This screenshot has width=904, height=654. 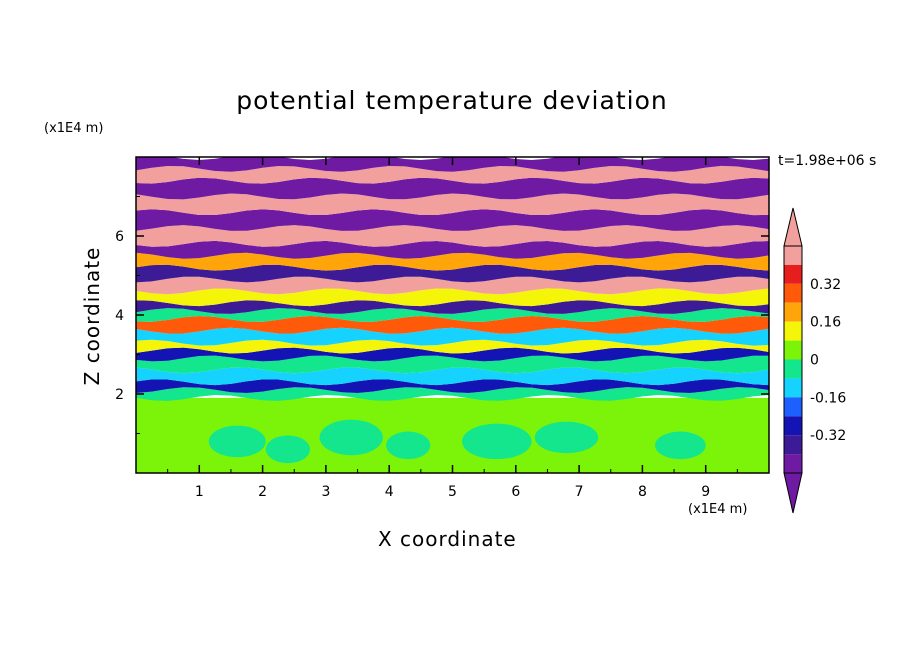 What do you see at coordinates (119, 316) in the screenshot?
I see `z-tick-label: 4` at bounding box center [119, 316].